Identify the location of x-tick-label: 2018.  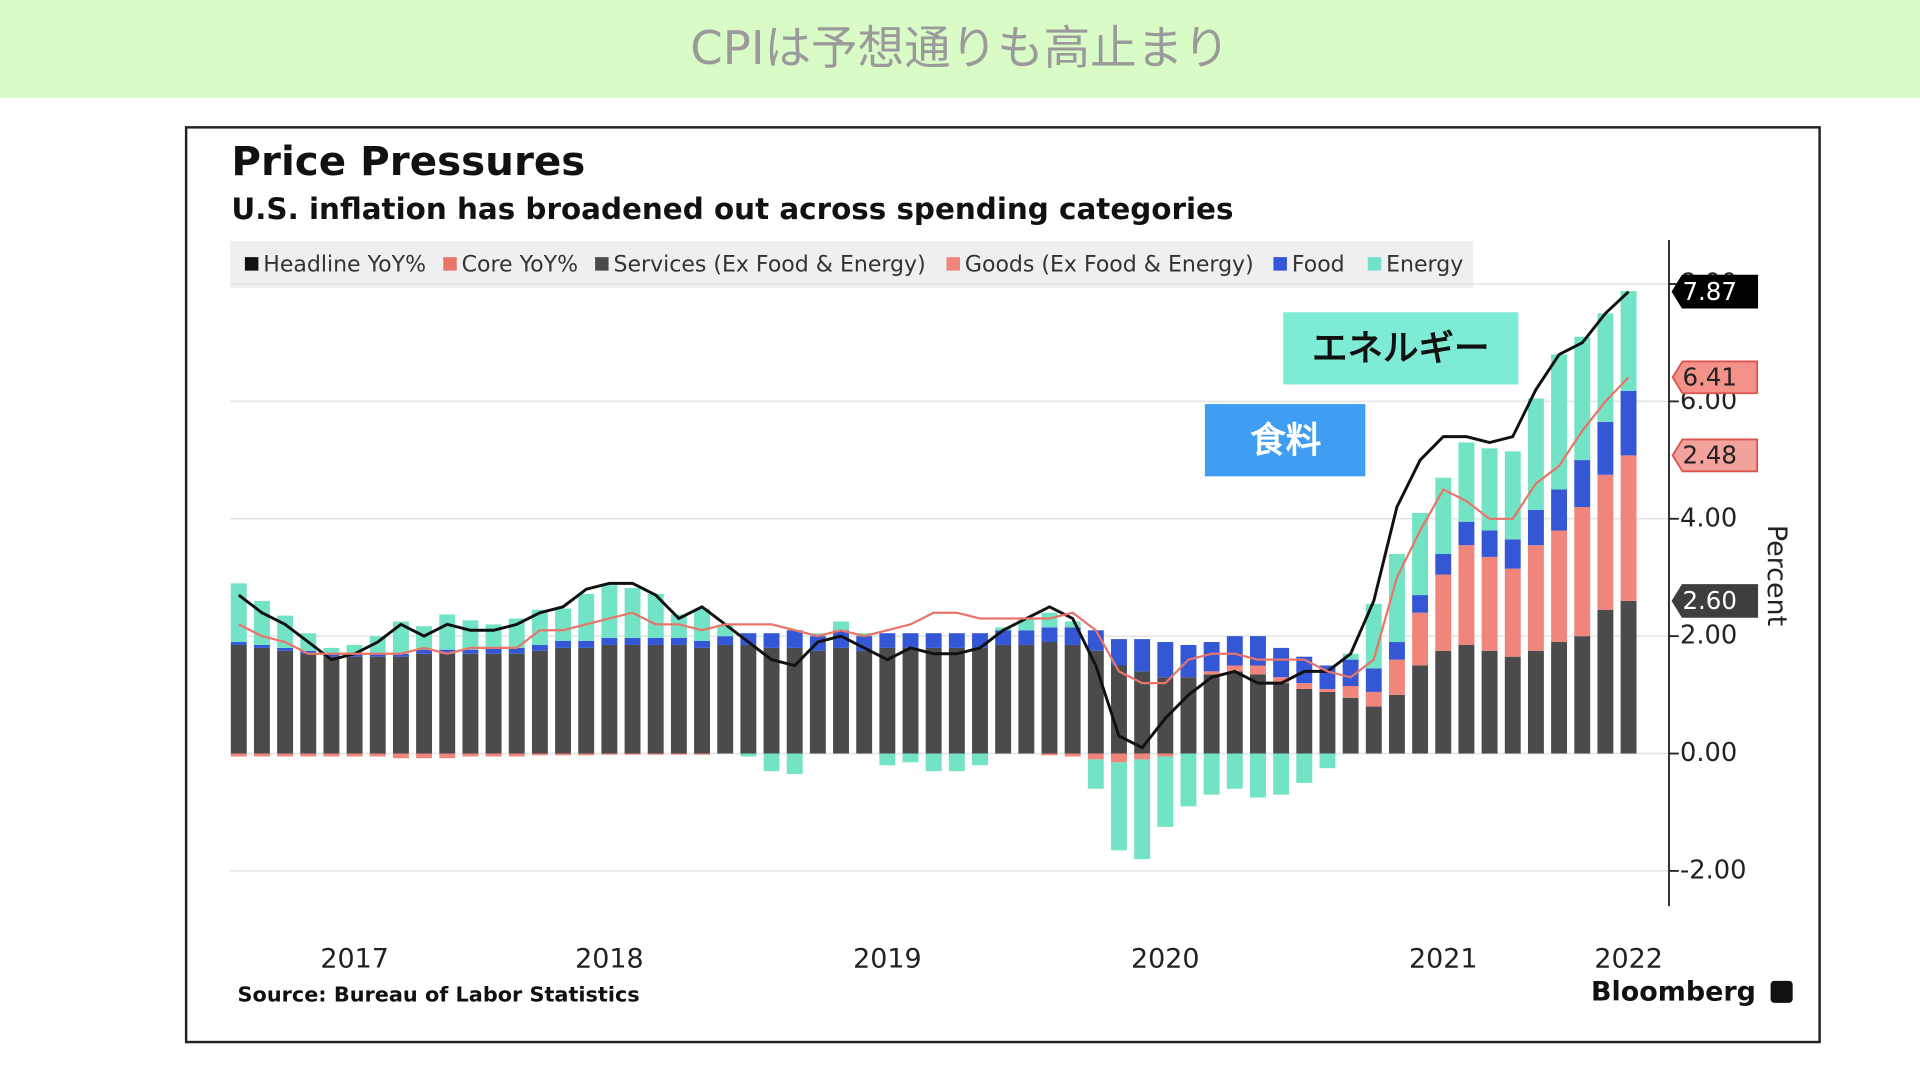
(609, 959).